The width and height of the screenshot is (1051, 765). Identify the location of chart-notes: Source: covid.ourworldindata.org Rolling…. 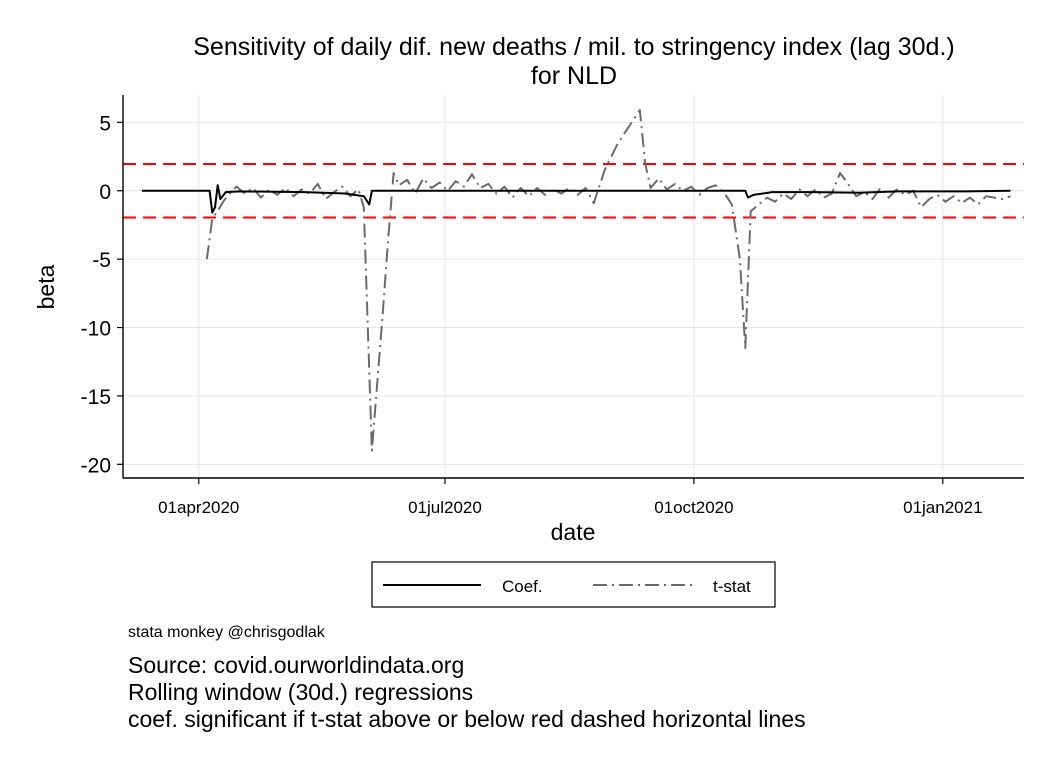
(467, 692).